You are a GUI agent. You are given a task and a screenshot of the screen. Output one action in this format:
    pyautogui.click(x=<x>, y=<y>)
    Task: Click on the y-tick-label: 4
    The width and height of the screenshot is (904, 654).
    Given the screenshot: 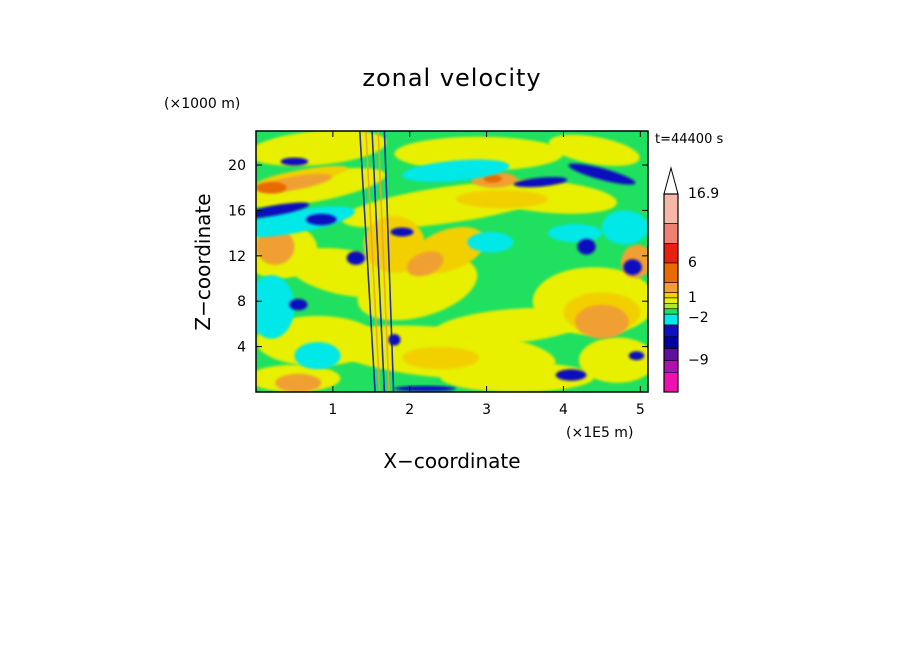 What is the action you would take?
    pyautogui.click(x=241, y=348)
    